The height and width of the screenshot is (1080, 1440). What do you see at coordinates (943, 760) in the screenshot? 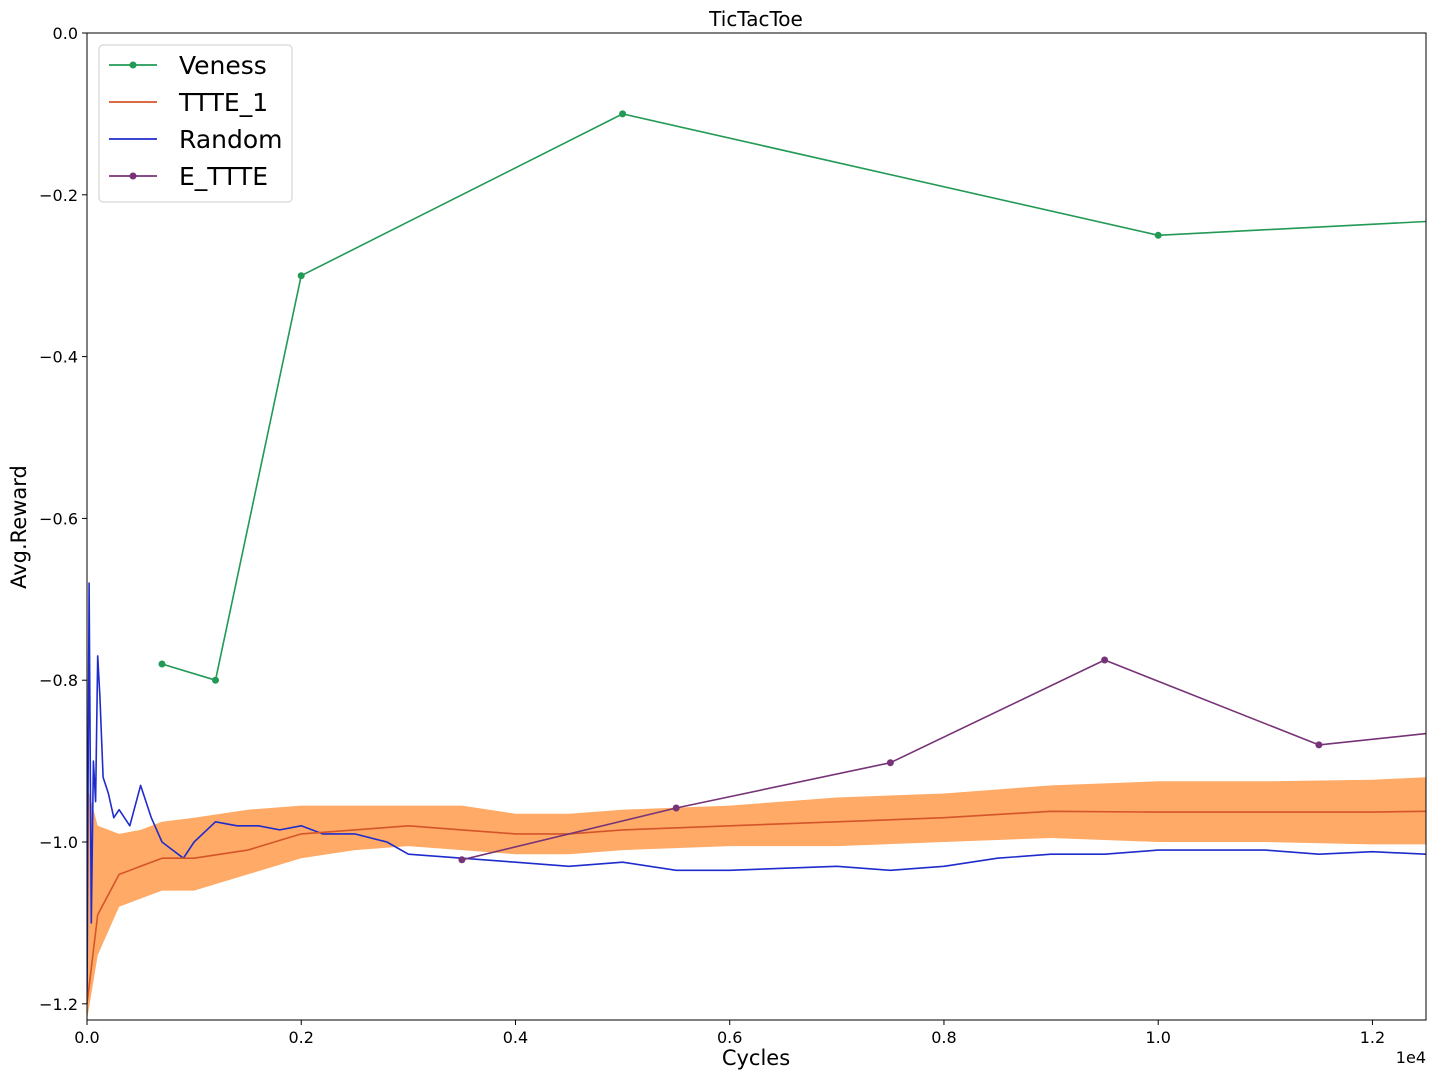
I see `series-line-e_ttte` at bounding box center [943, 760].